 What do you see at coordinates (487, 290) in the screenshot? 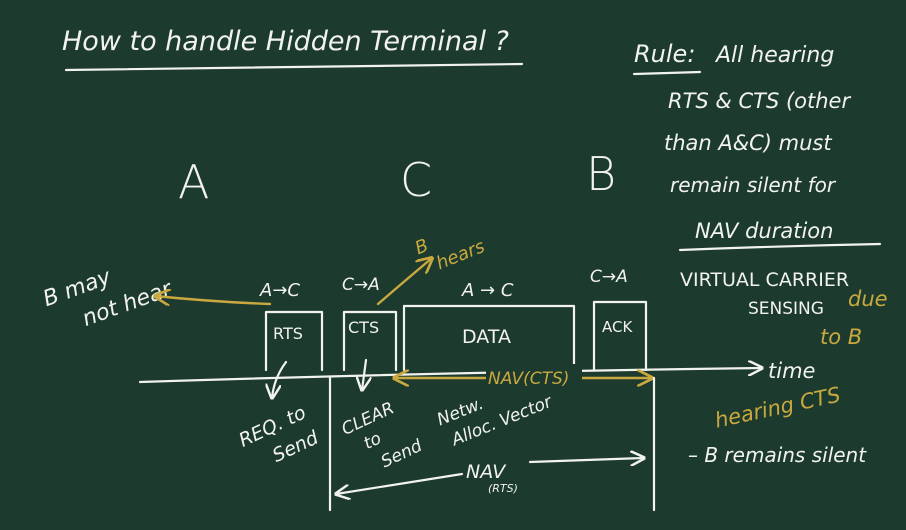
I see `data-direction: A → C` at bounding box center [487, 290].